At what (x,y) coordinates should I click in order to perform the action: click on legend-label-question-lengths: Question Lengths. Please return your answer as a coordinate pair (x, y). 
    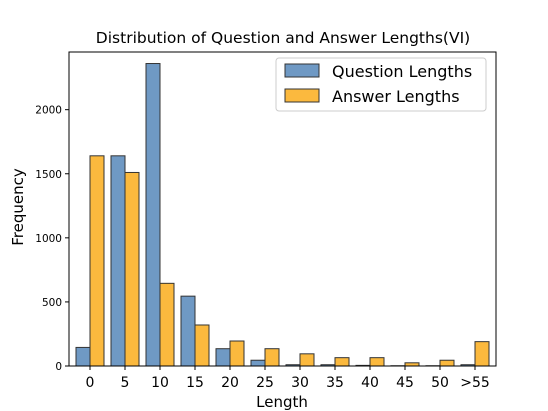
    Looking at the image, I should click on (402, 71).